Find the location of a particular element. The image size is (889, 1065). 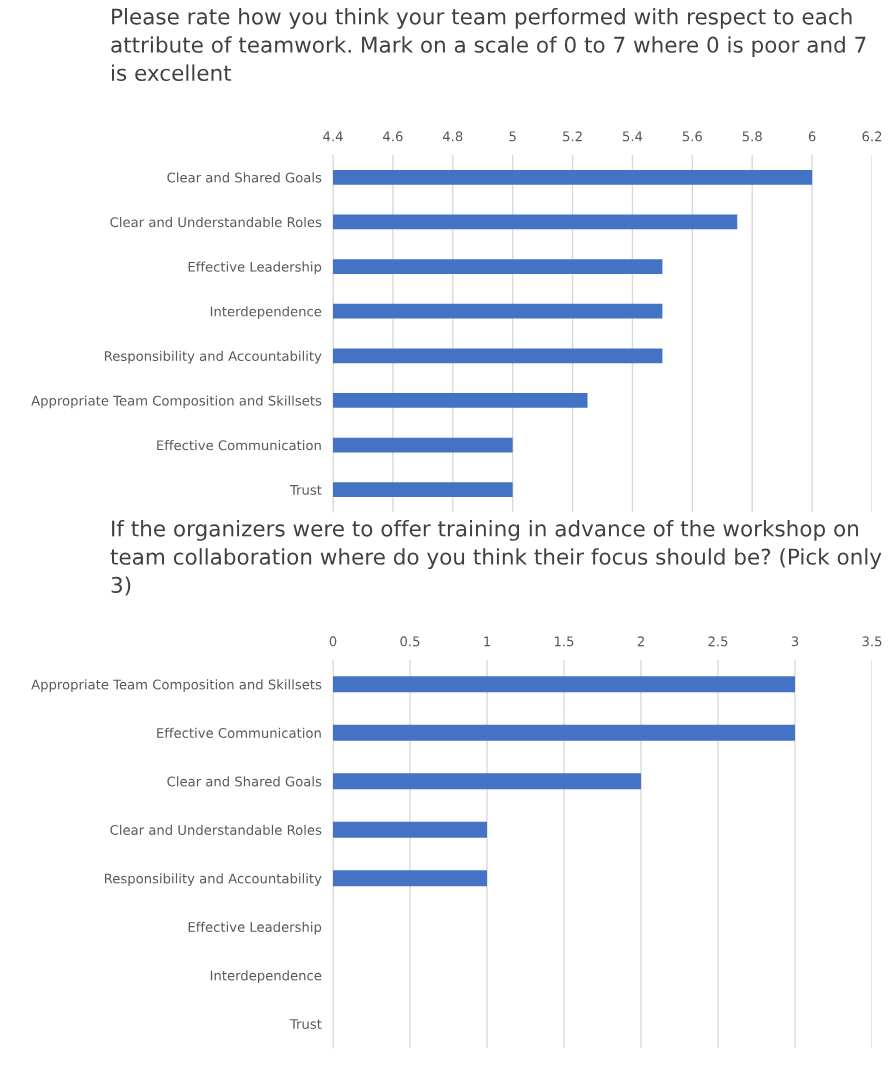

x-tick-label: 6 is located at coordinates (812, 136).